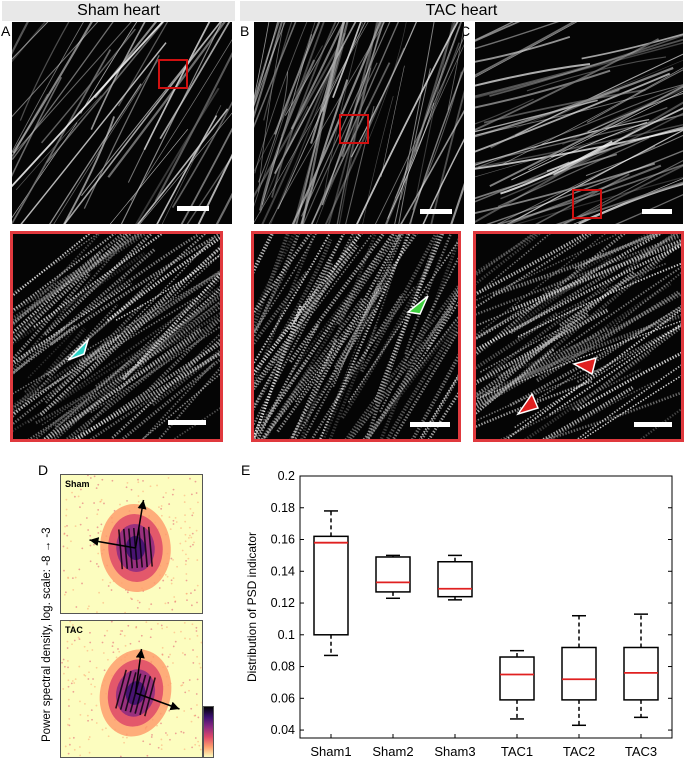  What do you see at coordinates (417, 305) in the screenshot?
I see `green-arrowhead` at bounding box center [417, 305].